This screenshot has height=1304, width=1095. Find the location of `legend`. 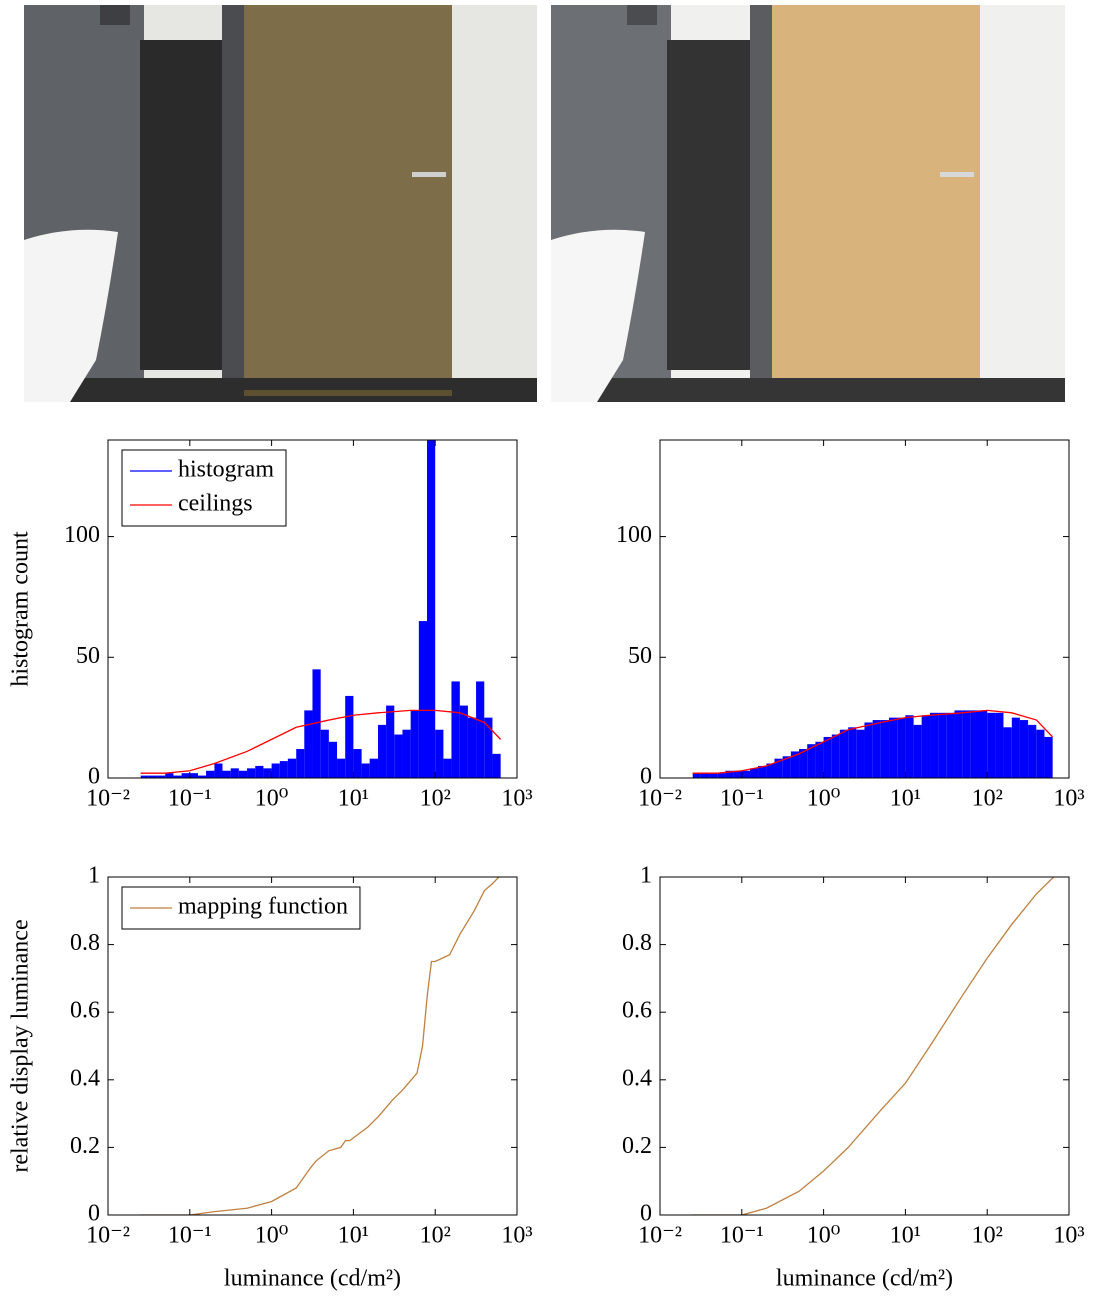

legend is located at coordinates (204, 488).